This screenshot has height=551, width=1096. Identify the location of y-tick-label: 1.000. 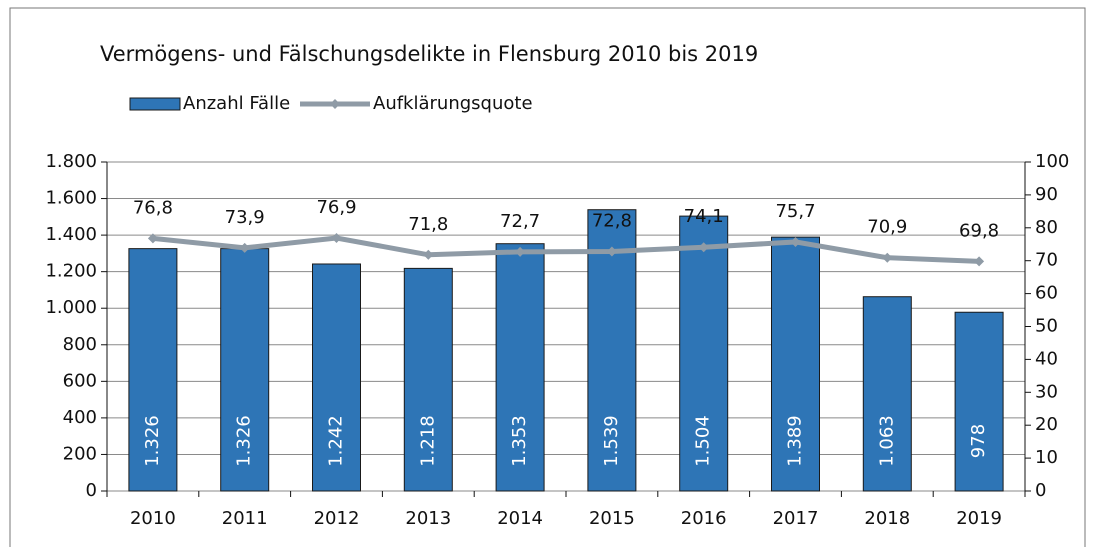
(71, 307).